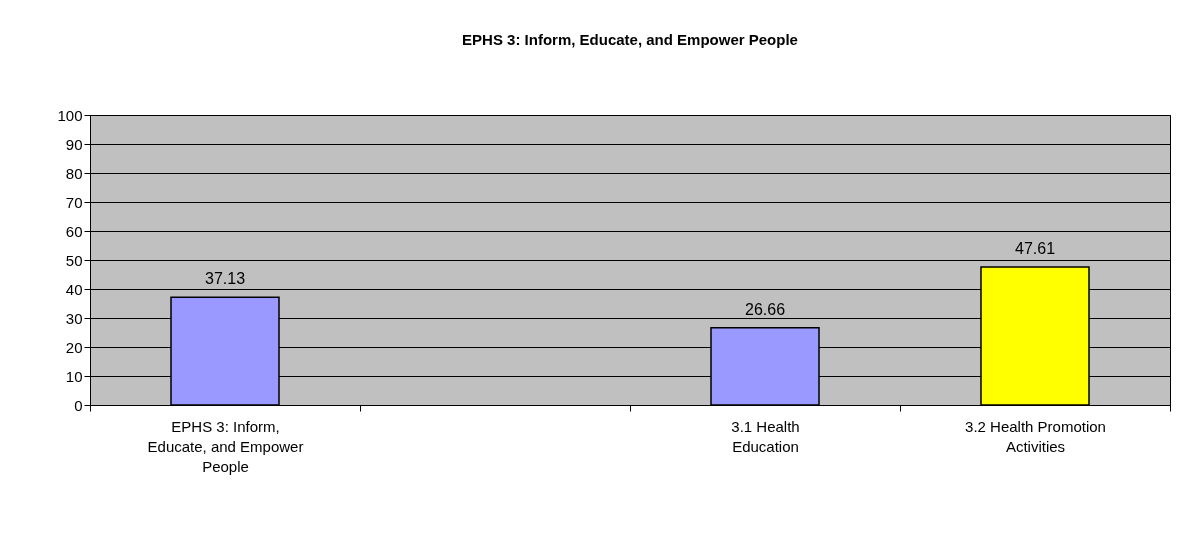 The width and height of the screenshot is (1184, 533). I want to click on y-tick-label: 80, so click(74, 173).